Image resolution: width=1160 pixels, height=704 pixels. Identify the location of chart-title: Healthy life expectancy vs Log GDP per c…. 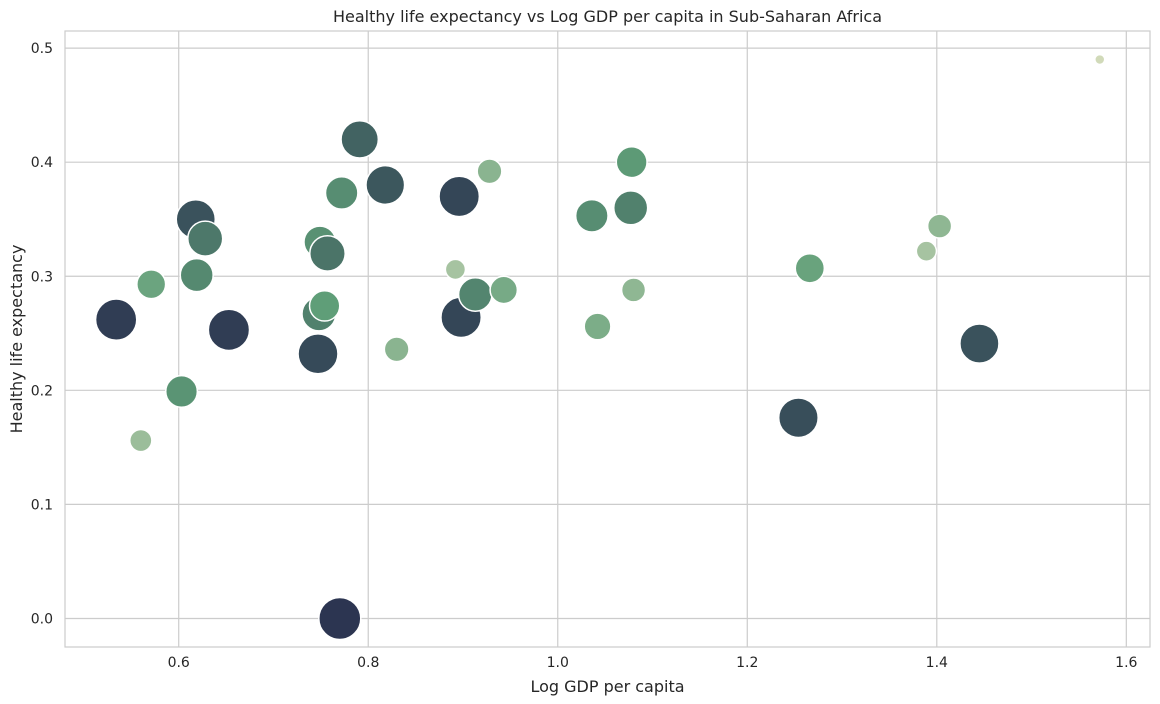
(607, 16).